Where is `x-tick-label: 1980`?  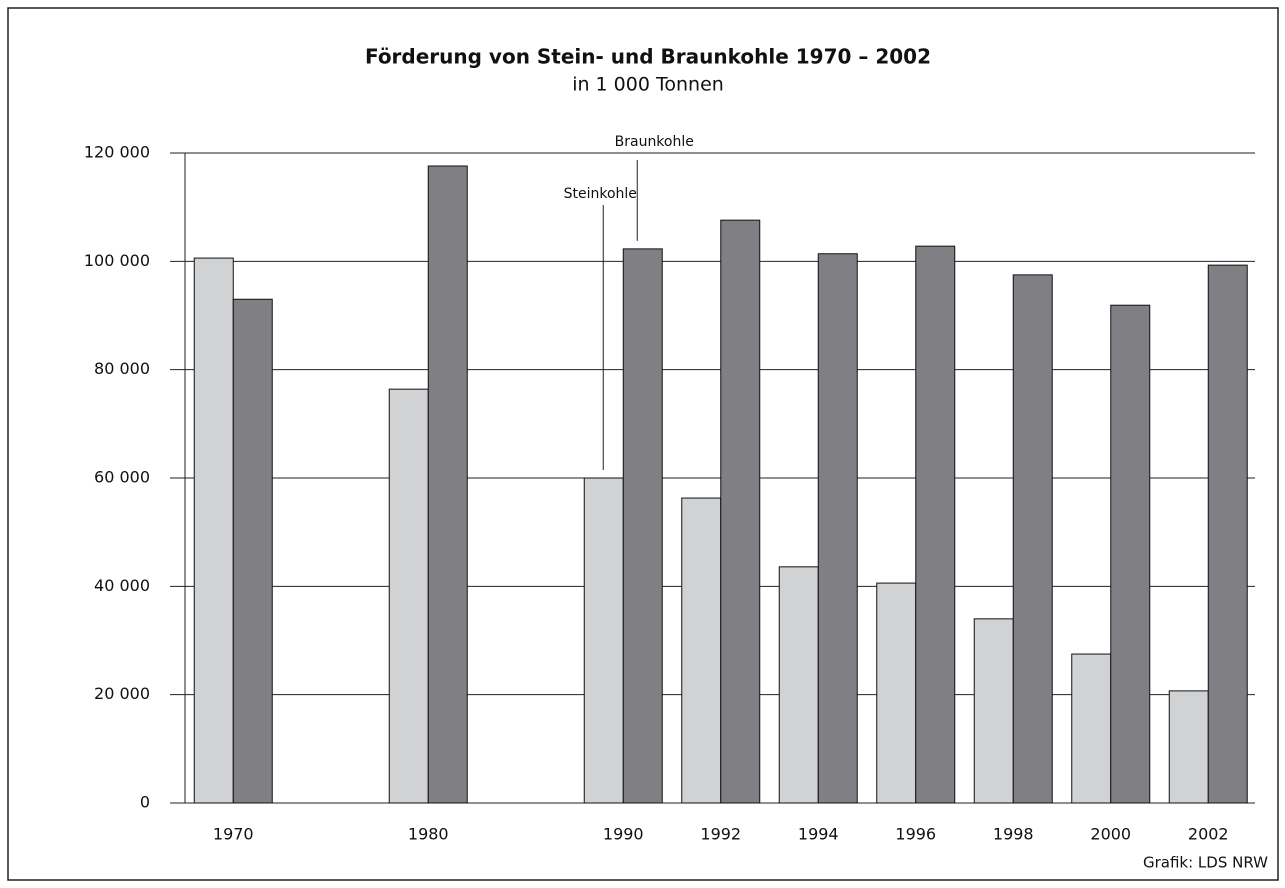
x-tick-label: 1980 is located at coordinates (428, 834).